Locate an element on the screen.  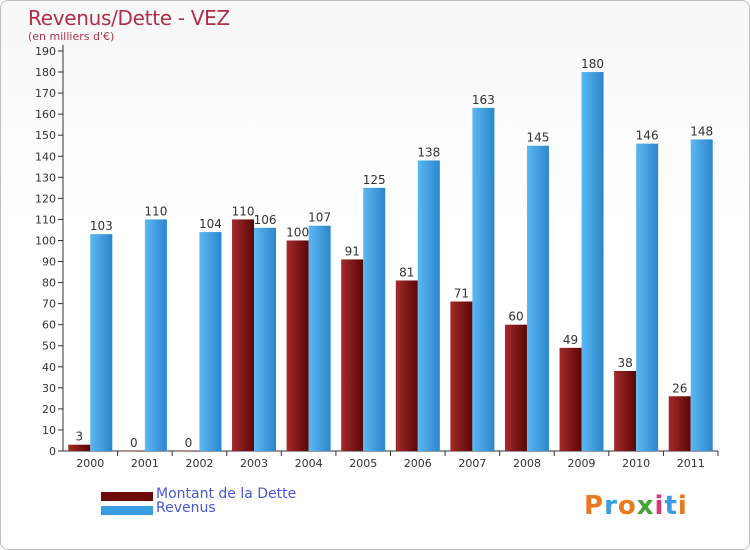
data-label-revenue: 104 is located at coordinates (210, 224).